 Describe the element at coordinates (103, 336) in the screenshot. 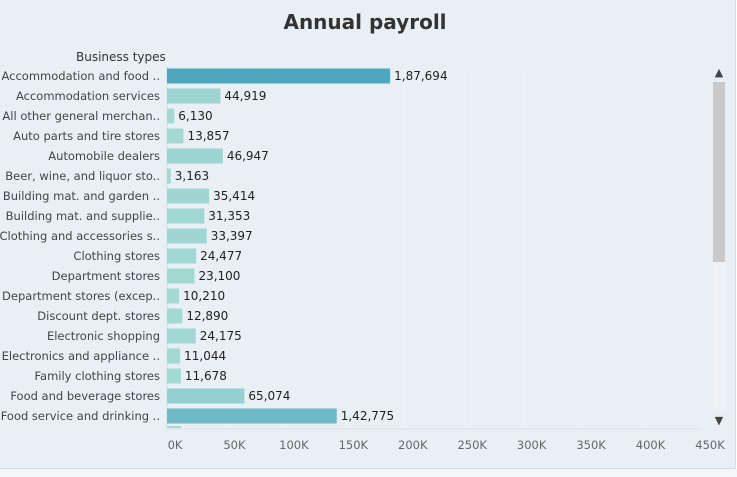

I see `category-label: Electronic shopping` at that location.